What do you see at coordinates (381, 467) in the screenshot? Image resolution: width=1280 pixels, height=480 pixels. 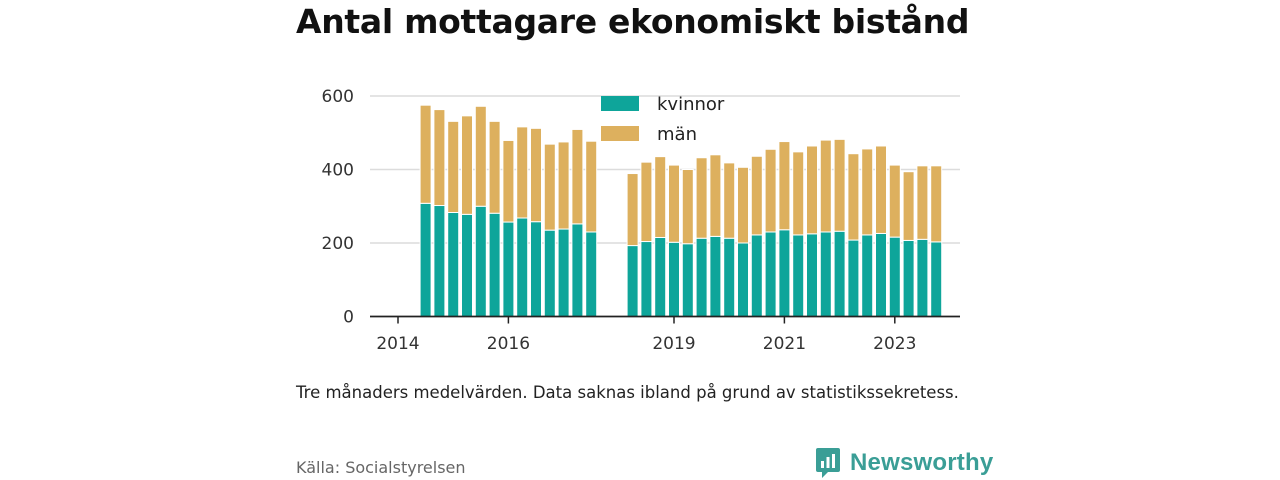 I see `source-credit: Källa: Socialstyrelsen` at bounding box center [381, 467].